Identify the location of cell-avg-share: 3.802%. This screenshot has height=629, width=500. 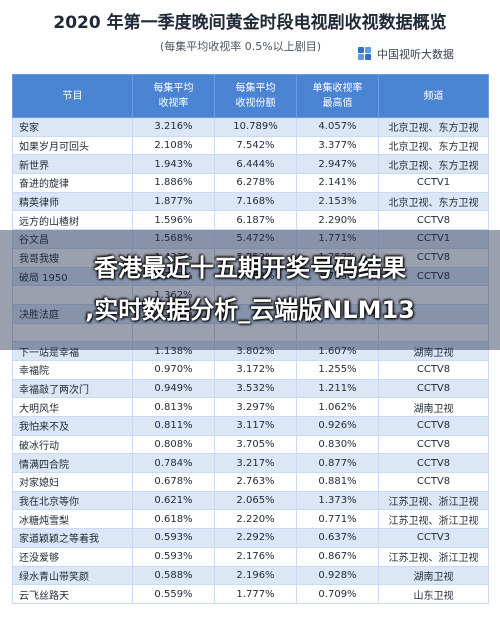
(255, 351).